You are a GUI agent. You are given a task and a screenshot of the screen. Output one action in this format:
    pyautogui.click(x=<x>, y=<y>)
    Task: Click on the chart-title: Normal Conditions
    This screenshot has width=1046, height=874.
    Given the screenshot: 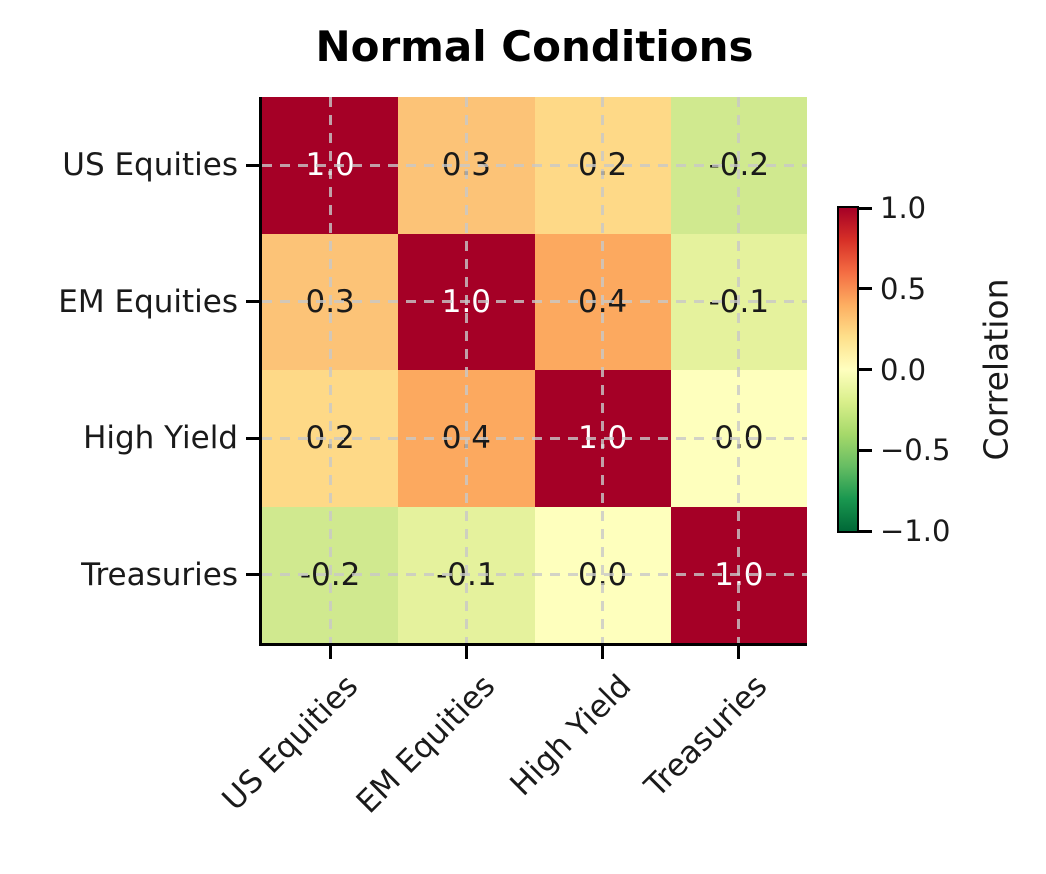 What is the action you would take?
    pyautogui.click(x=534, y=46)
    